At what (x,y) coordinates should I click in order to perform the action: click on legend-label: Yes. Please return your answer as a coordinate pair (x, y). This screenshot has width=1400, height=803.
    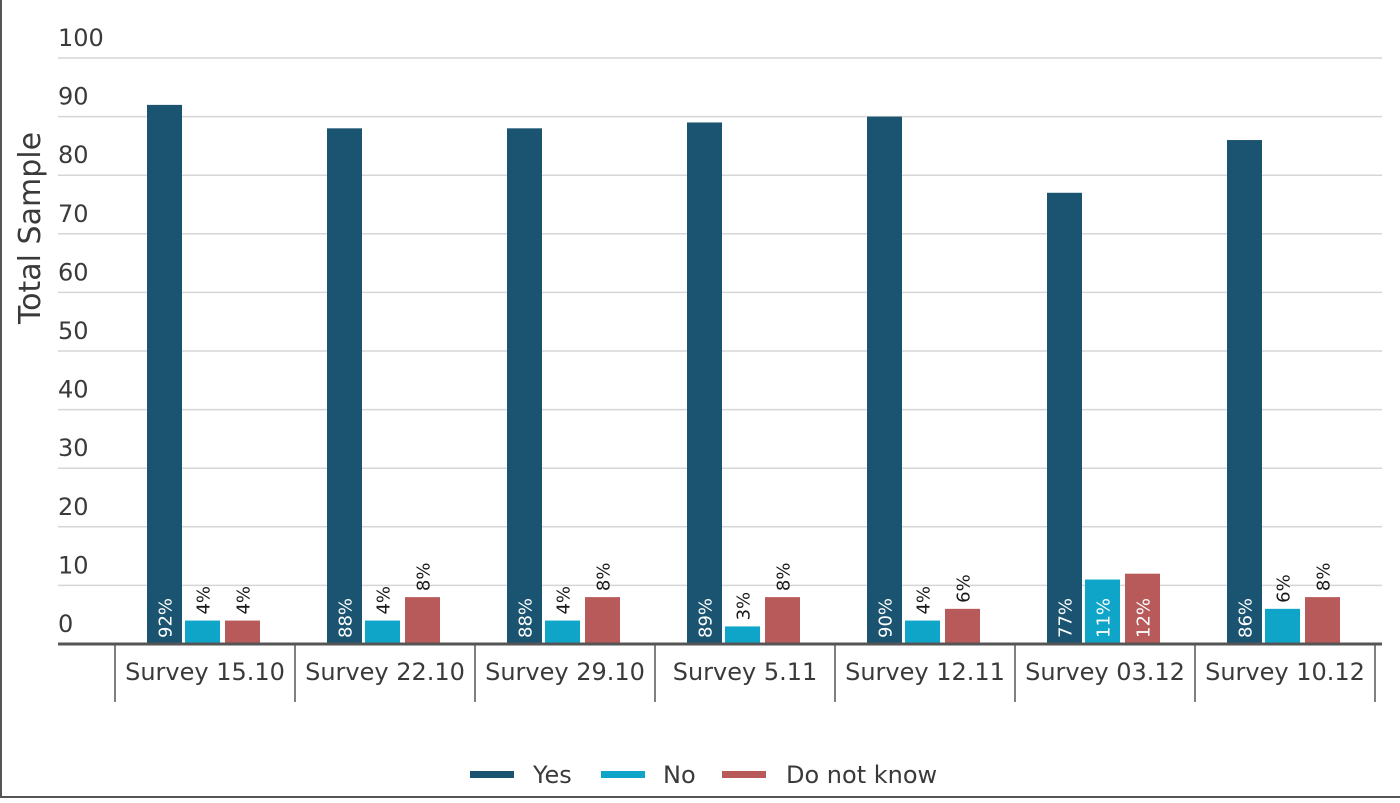
    Looking at the image, I should click on (552, 775).